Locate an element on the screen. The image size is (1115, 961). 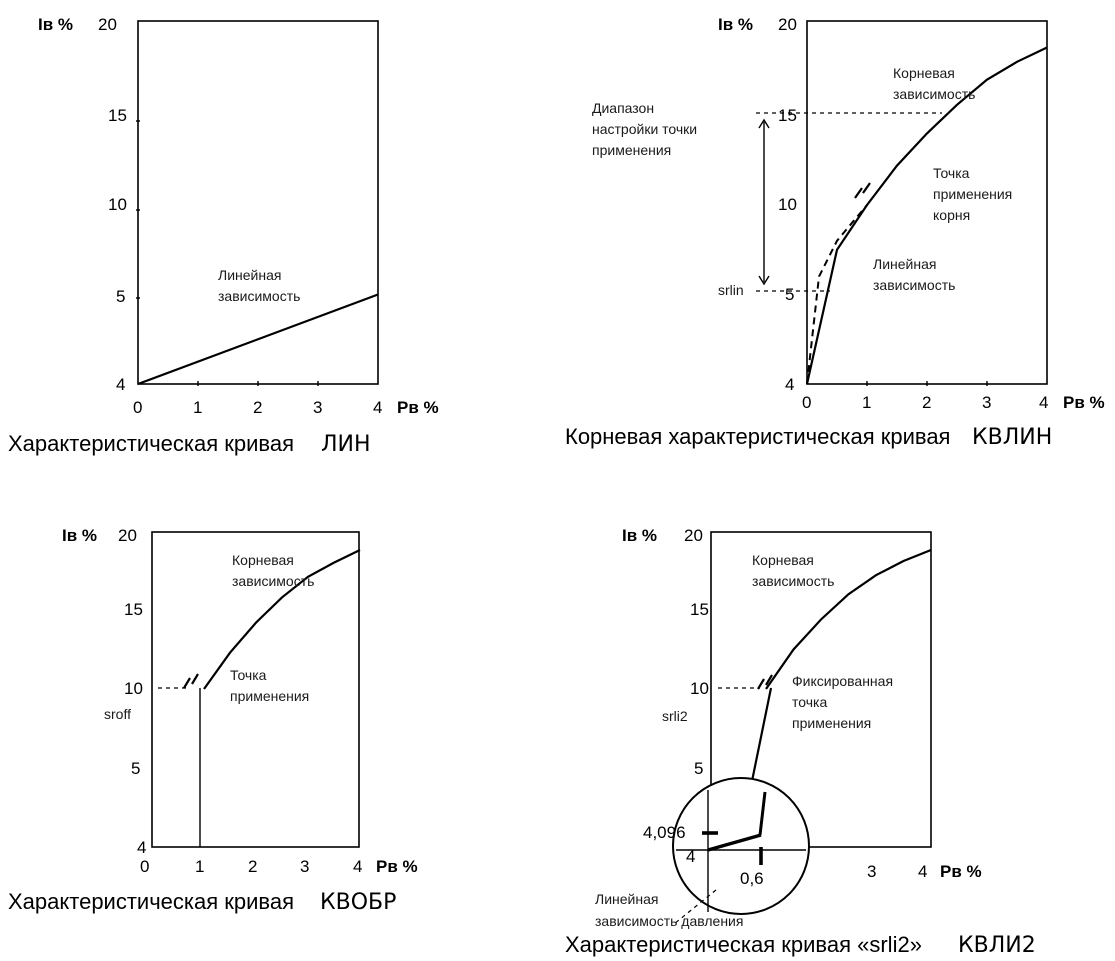
chart-kvlin-annotation-range-2: настройки точки is located at coordinates (644, 129).